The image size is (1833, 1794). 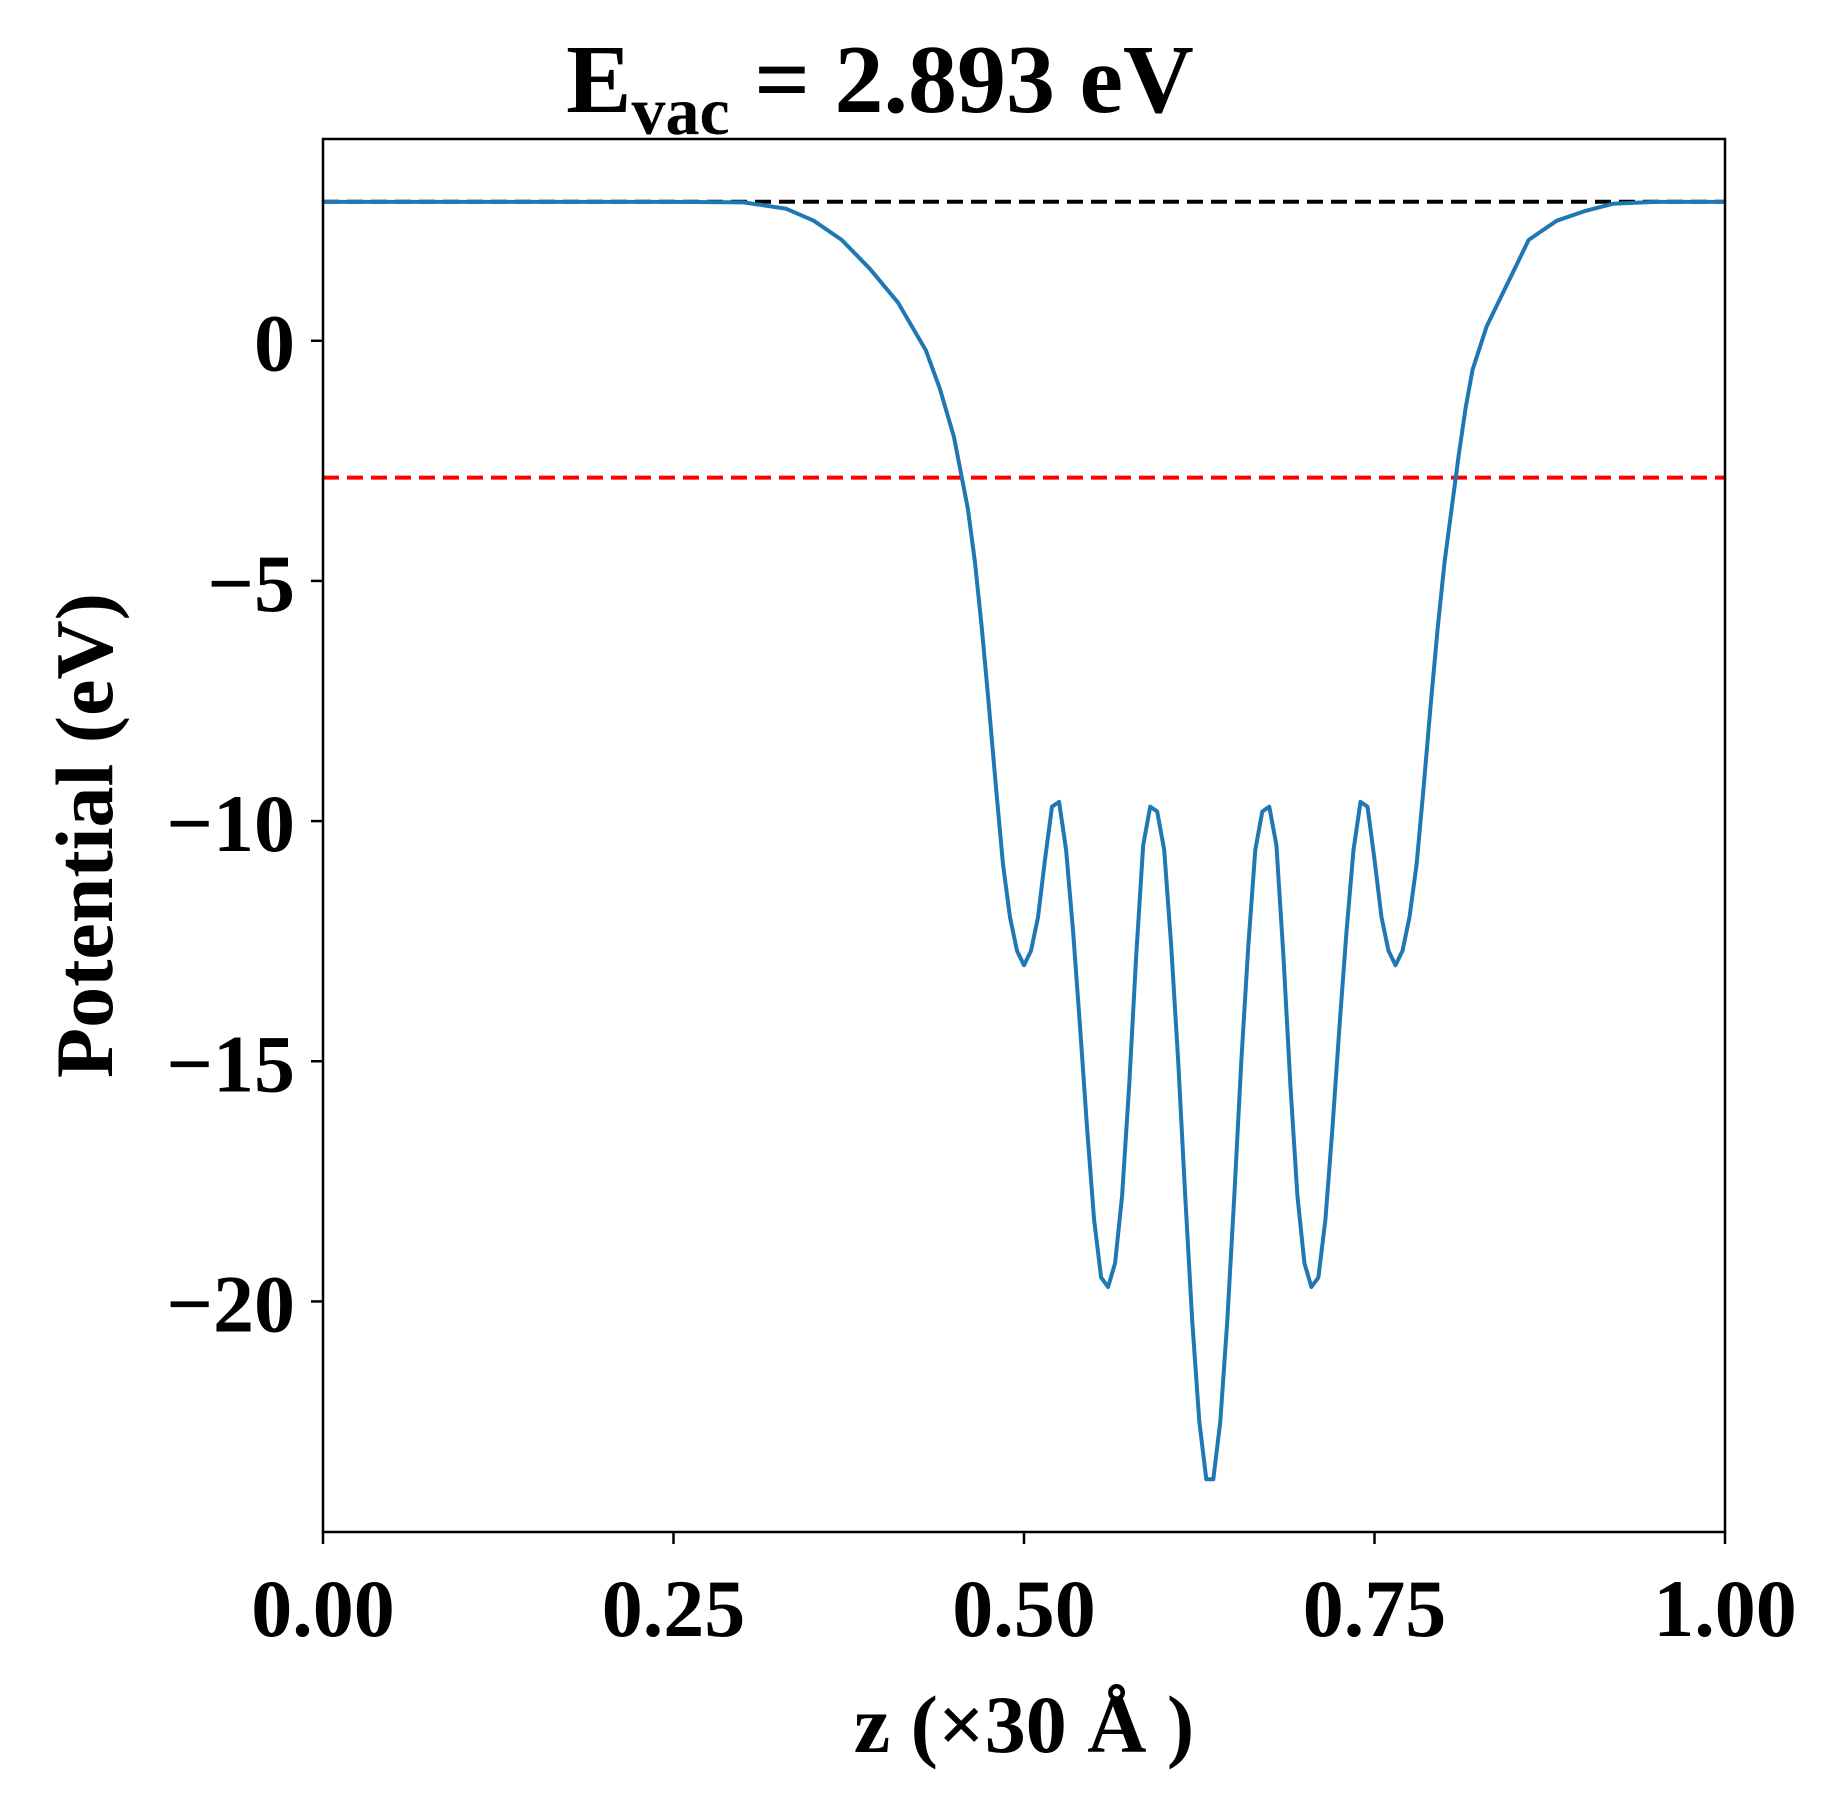 What do you see at coordinates (323, 1608) in the screenshot?
I see `x-tick-label-0: 0.00` at bounding box center [323, 1608].